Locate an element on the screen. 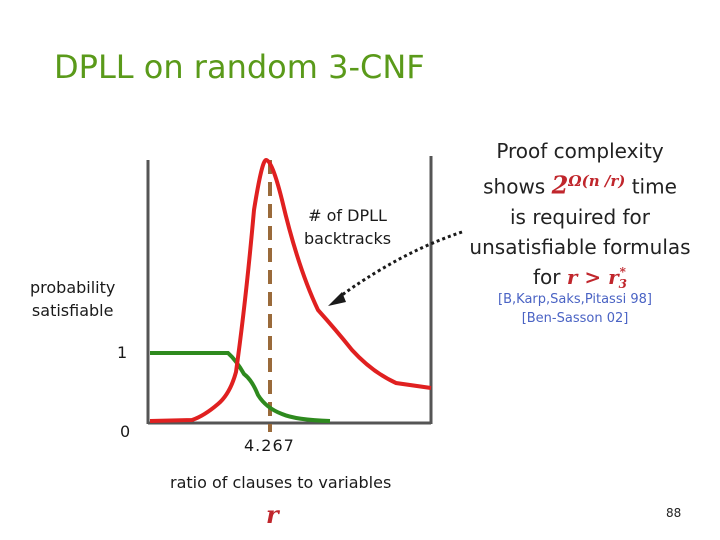 Image resolution: width=720 pixels, height=540 pixels. bound-exponent: Ω(n /r) is located at coordinates (597, 181).